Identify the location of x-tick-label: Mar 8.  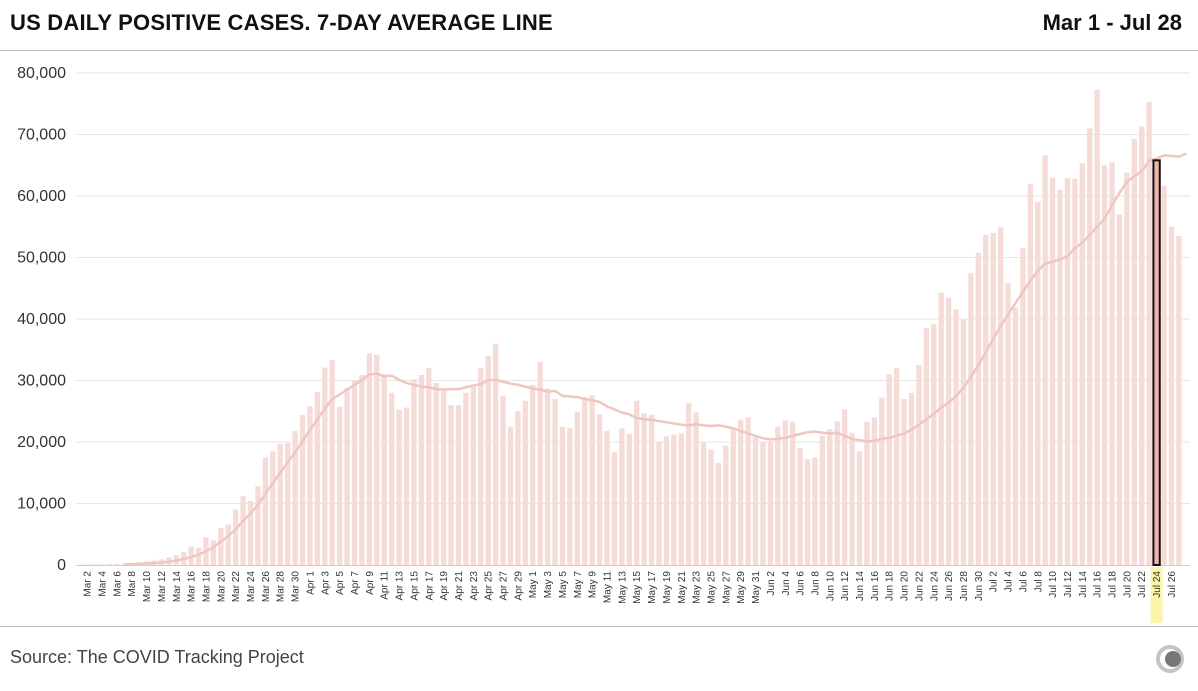
(132, 584).